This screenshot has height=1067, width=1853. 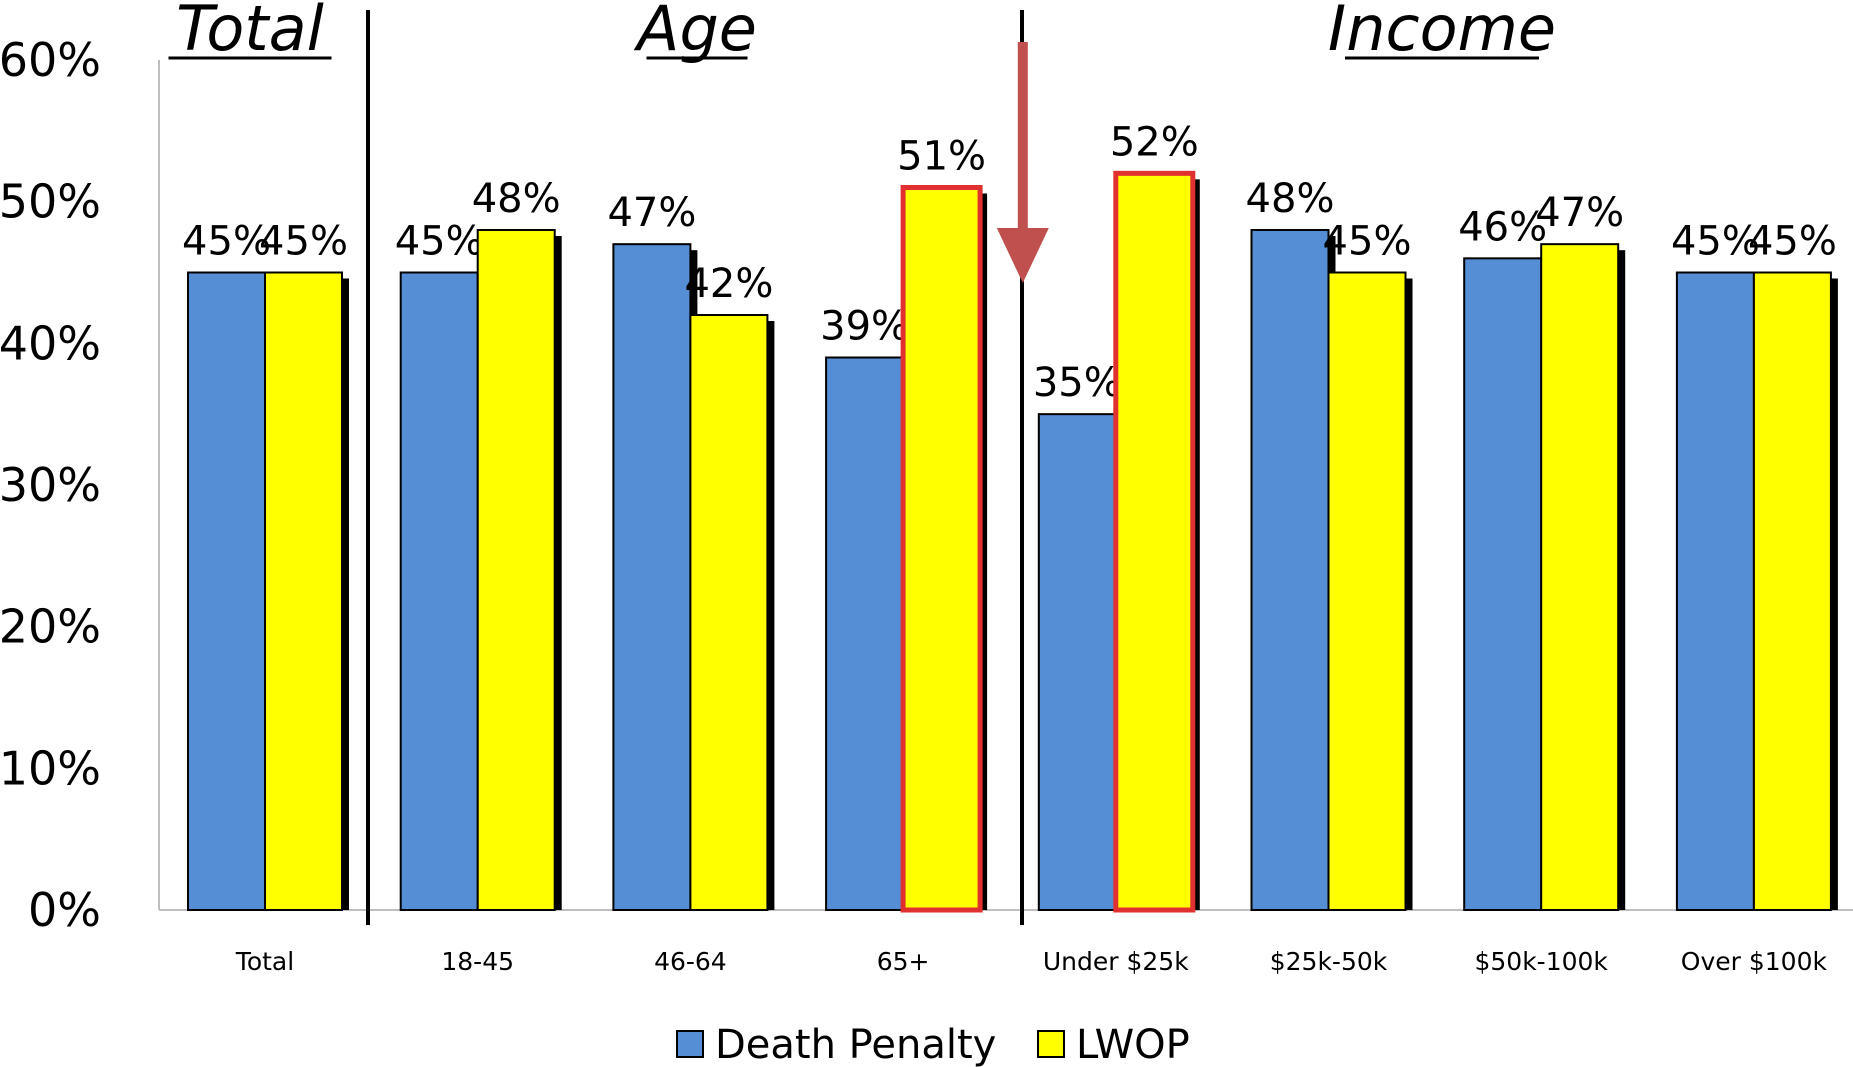 What do you see at coordinates (1502, 227) in the screenshot?
I see `data-label: 46%` at bounding box center [1502, 227].